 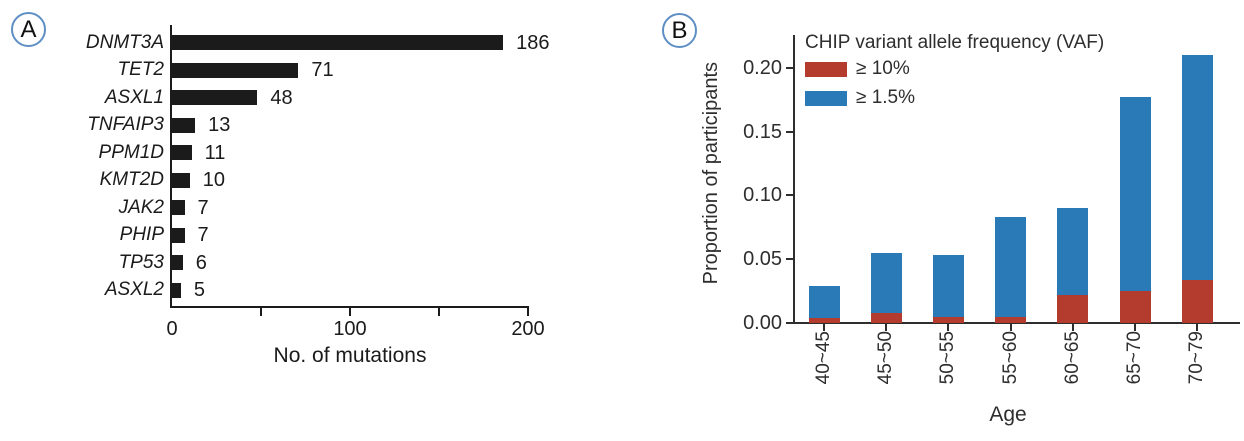 What do you see at coordinates (1134, 358) in the screenshot?
I see `vaf-x-tick-label: 65~70` at bounding box center [1134, 358].